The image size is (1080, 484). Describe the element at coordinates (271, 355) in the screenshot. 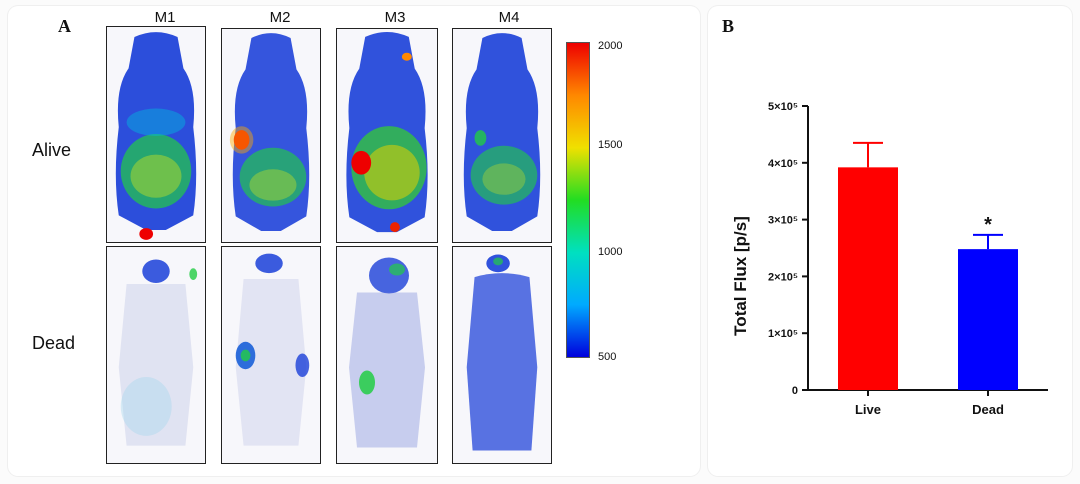

I see `scan-dead-m2` at that location.